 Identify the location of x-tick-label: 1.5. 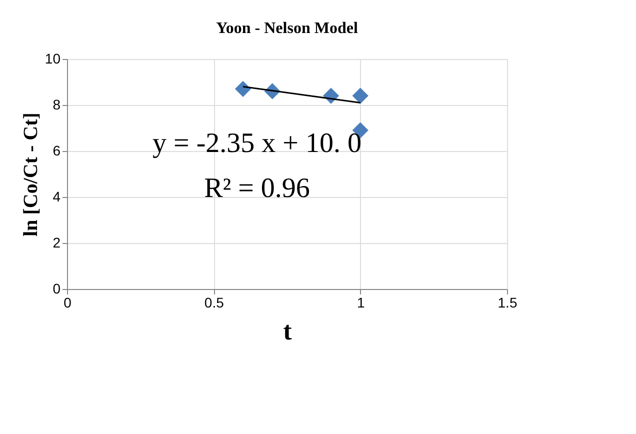
(508, 302).